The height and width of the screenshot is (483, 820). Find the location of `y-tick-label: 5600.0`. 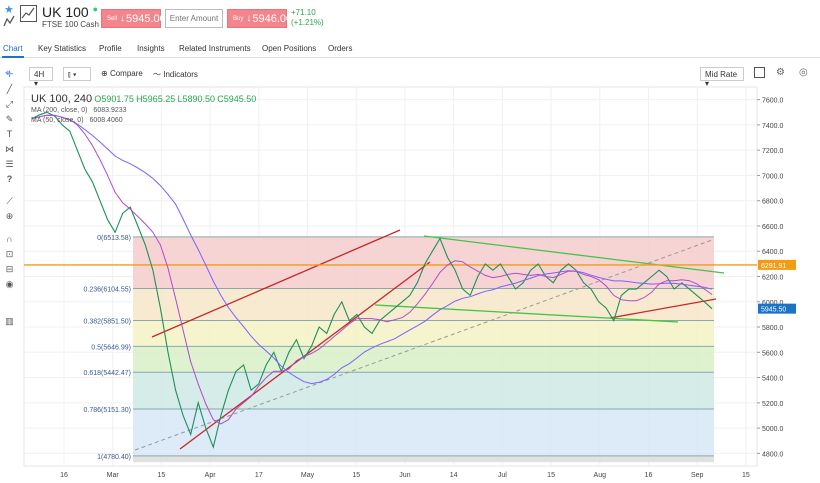

y-tick-label: 5600.0 is located at coordinates (773, 353).